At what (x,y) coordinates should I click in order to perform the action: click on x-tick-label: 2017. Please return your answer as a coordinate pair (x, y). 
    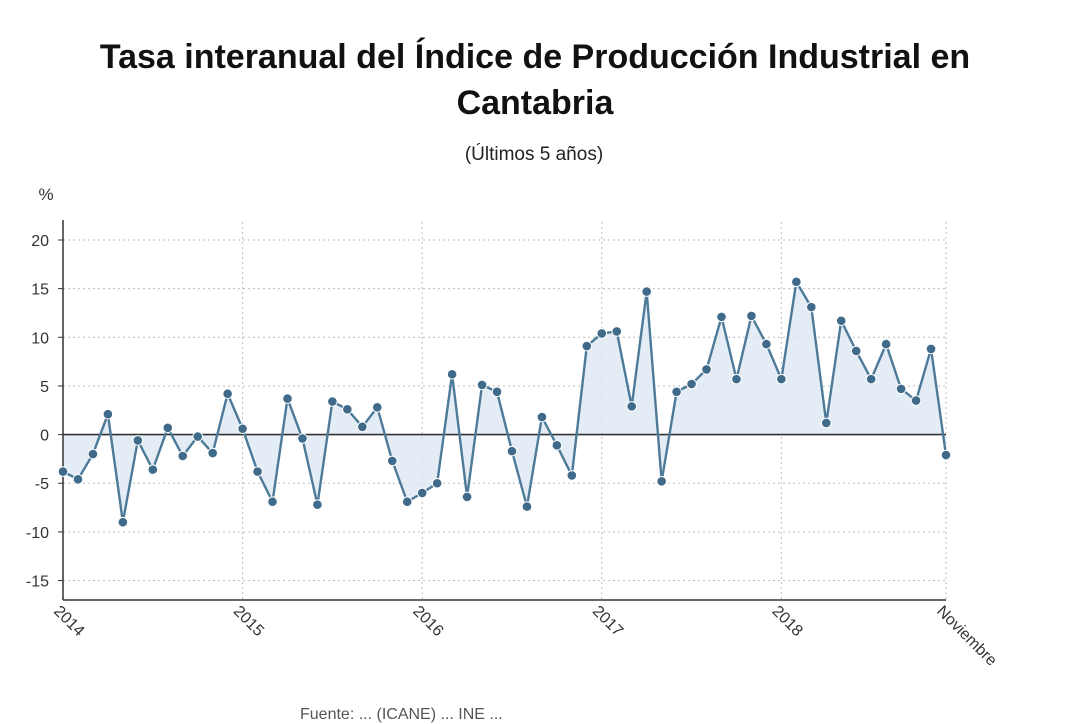
    Looking at the image, I should click on (607, 621).